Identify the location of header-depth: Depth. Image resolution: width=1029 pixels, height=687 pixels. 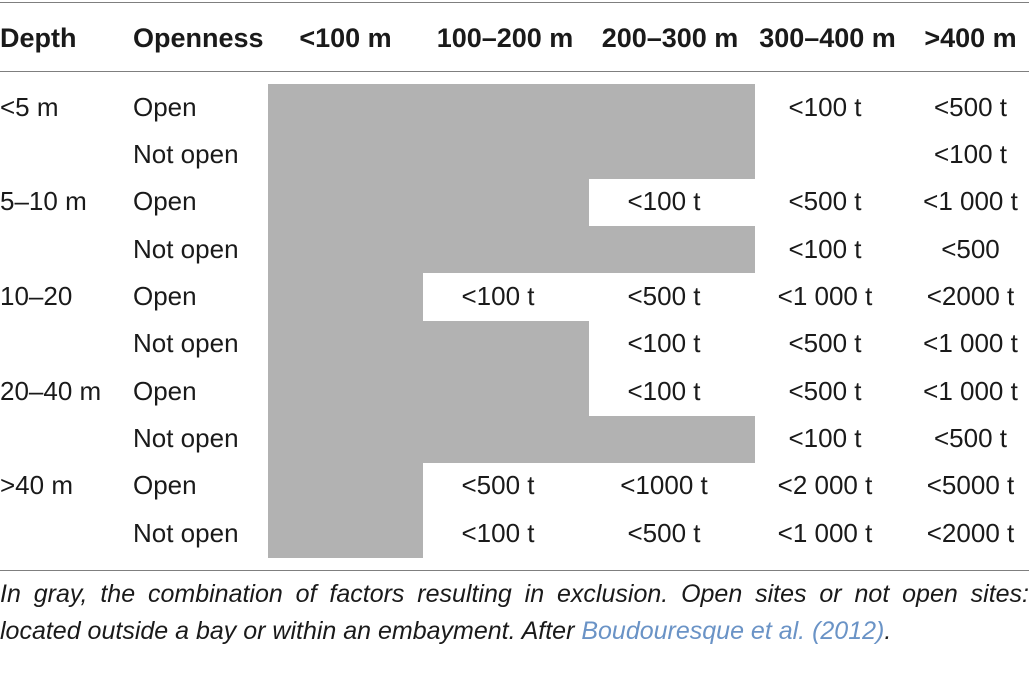
(38, 38).